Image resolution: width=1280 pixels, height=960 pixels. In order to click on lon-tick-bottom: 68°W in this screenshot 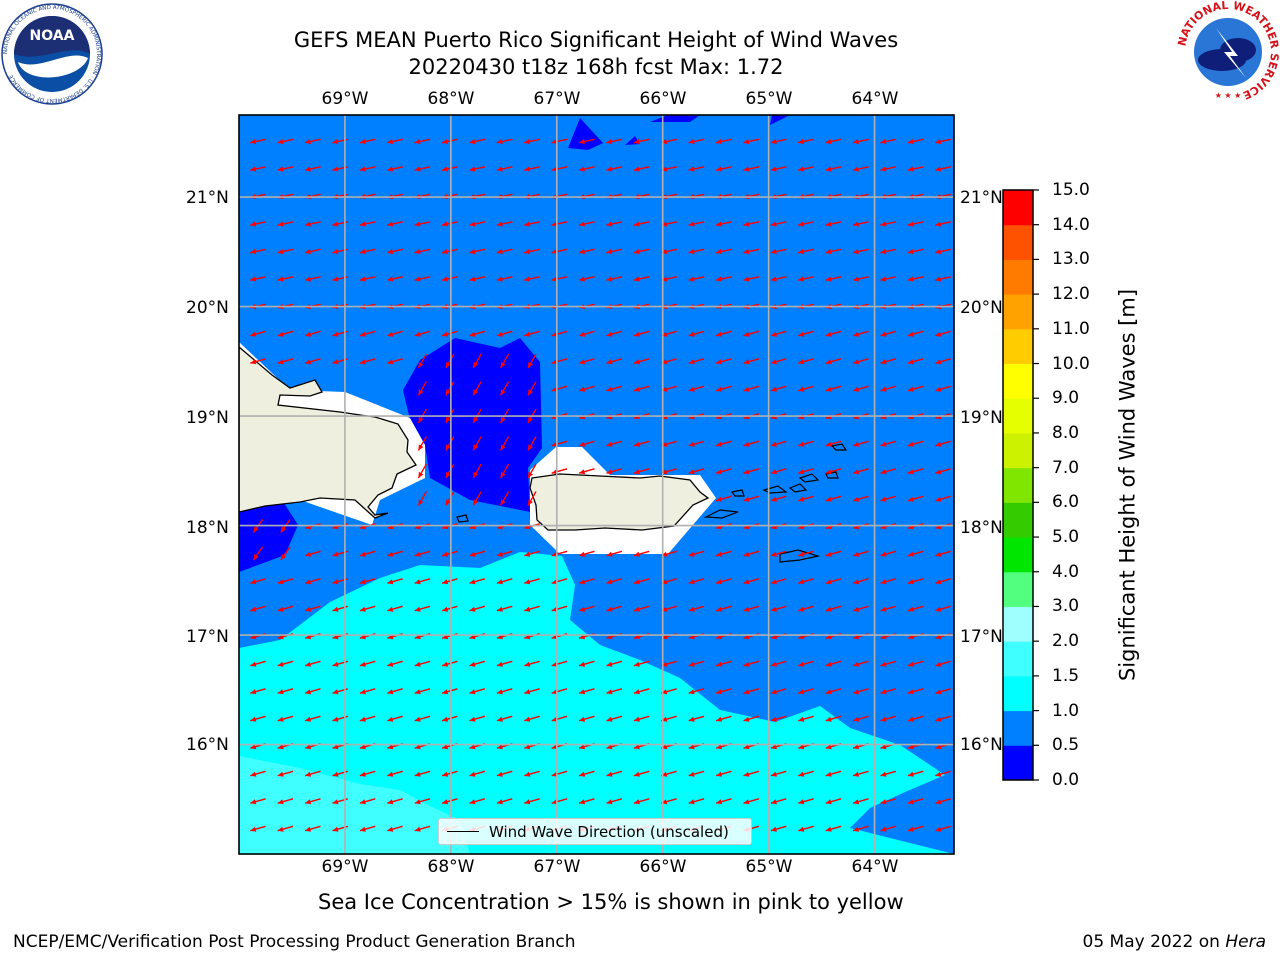, I will do `click(451, 867)`.